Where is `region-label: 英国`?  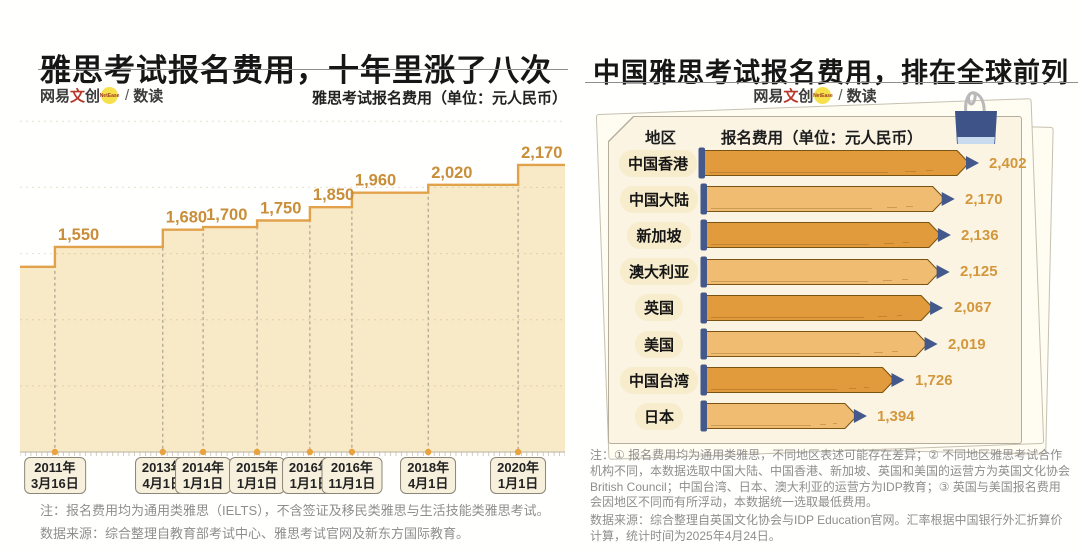
region-label: 英国 is located at coordinates (658, 308).